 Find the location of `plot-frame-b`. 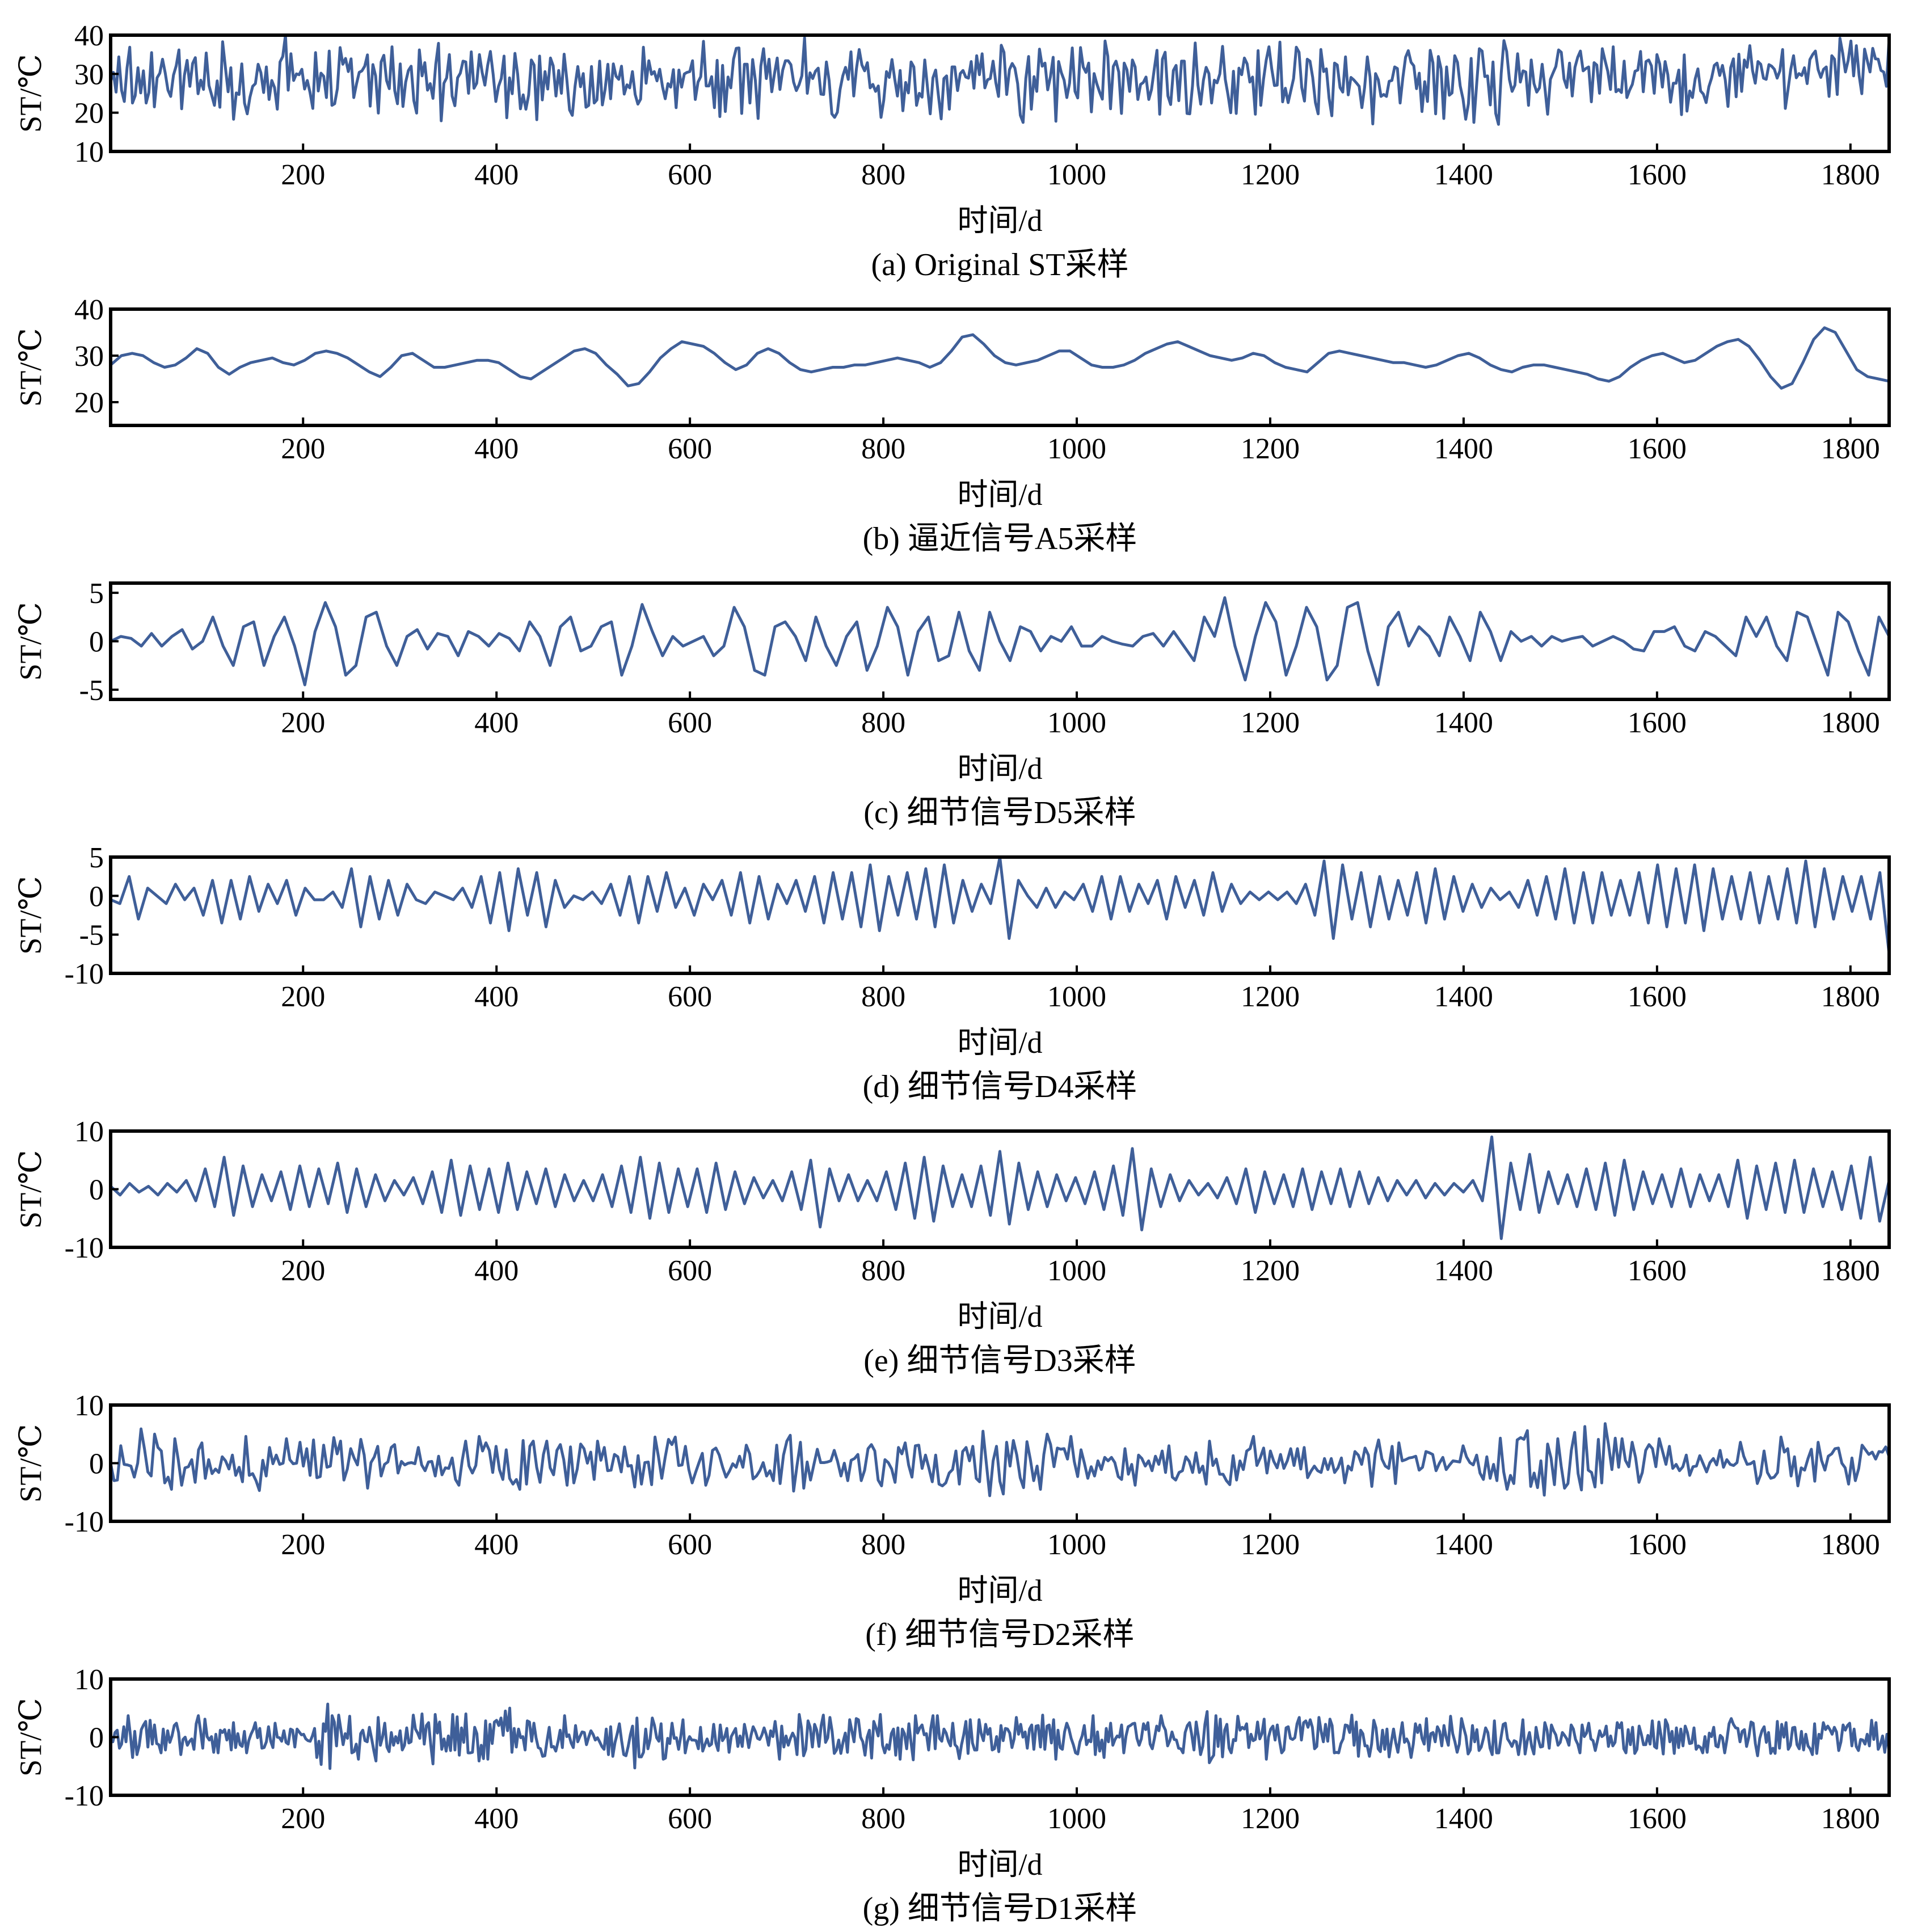

plot-frame-b is located at coordinates (1000, 367).